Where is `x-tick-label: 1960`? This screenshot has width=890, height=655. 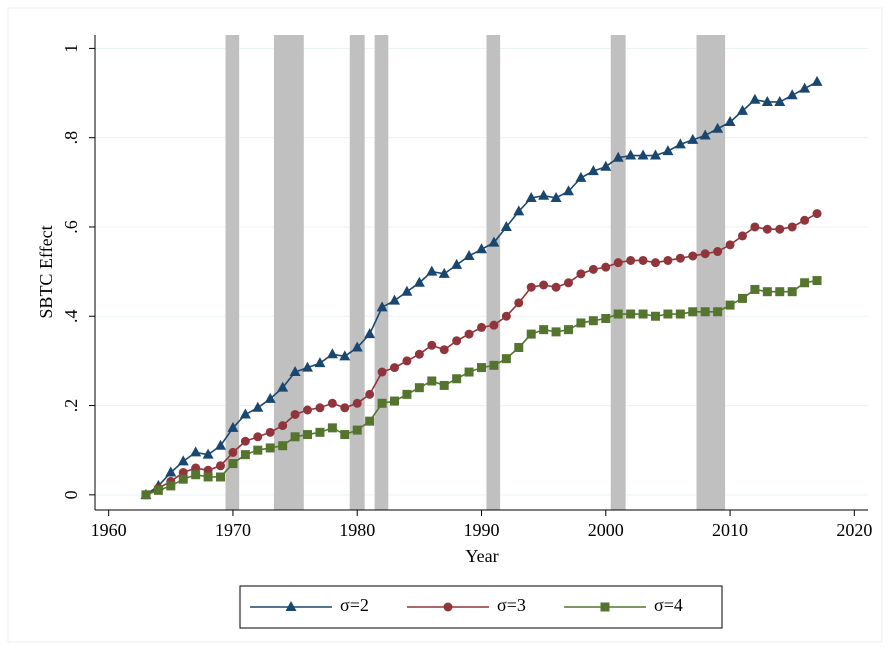
x-tick-label: 1960 is located at coordinates (109, 530).